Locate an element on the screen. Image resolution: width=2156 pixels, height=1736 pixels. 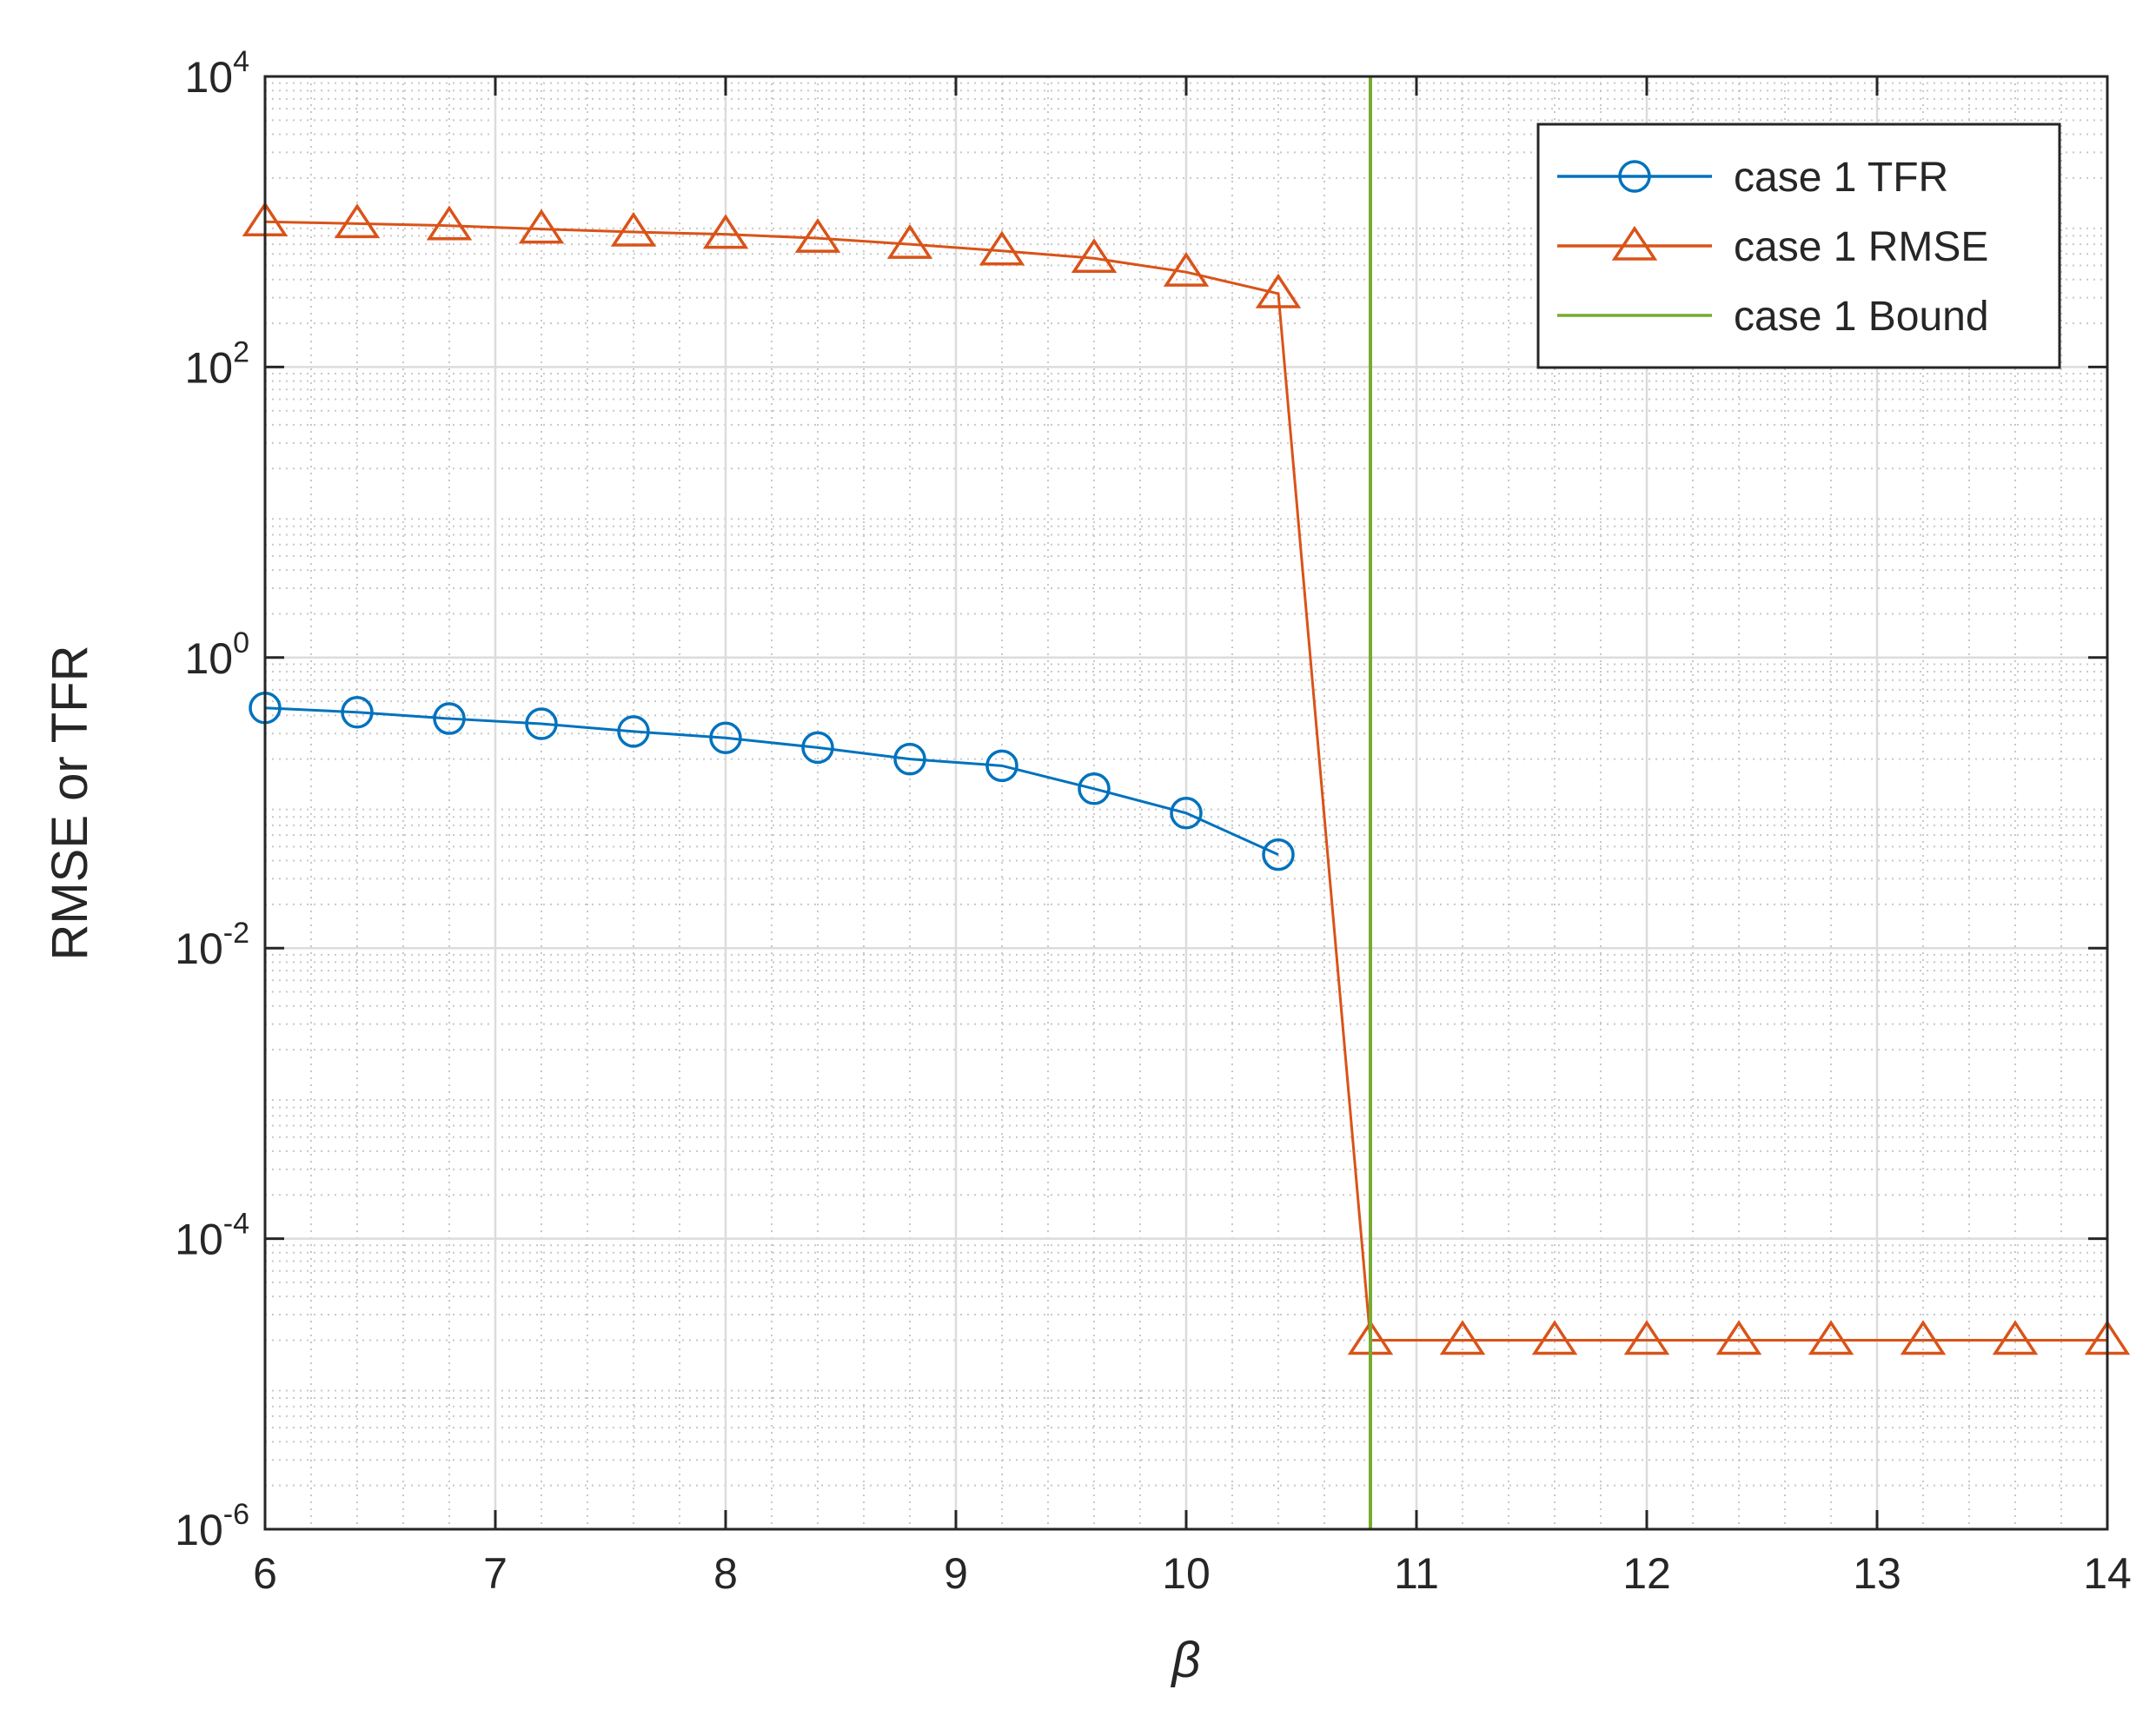
x-tick-label: 12 is located at coordinates (1647, 1573).